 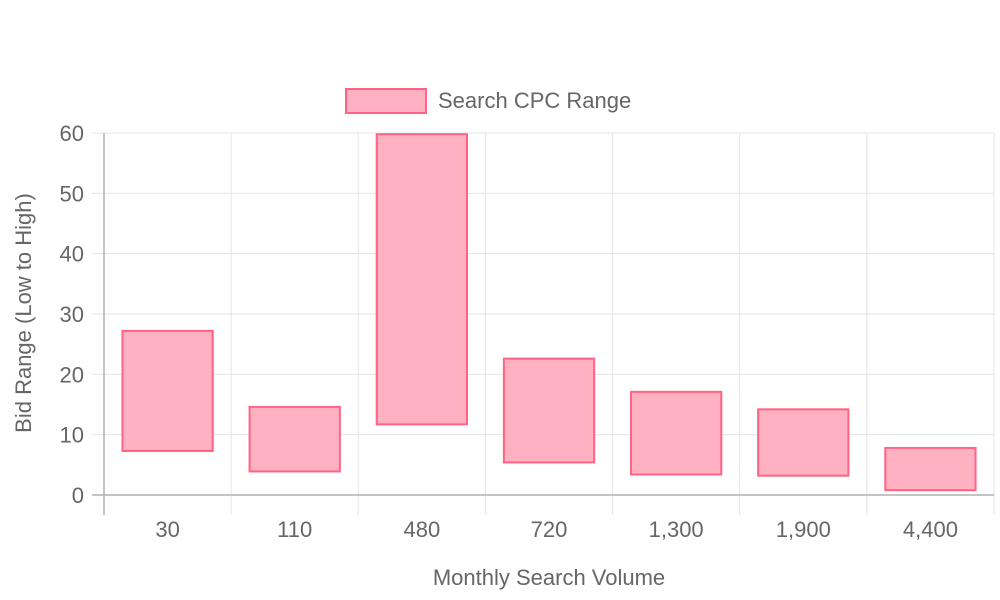 I want to click on x-tick-label: 110, so click(x=294, y=529).